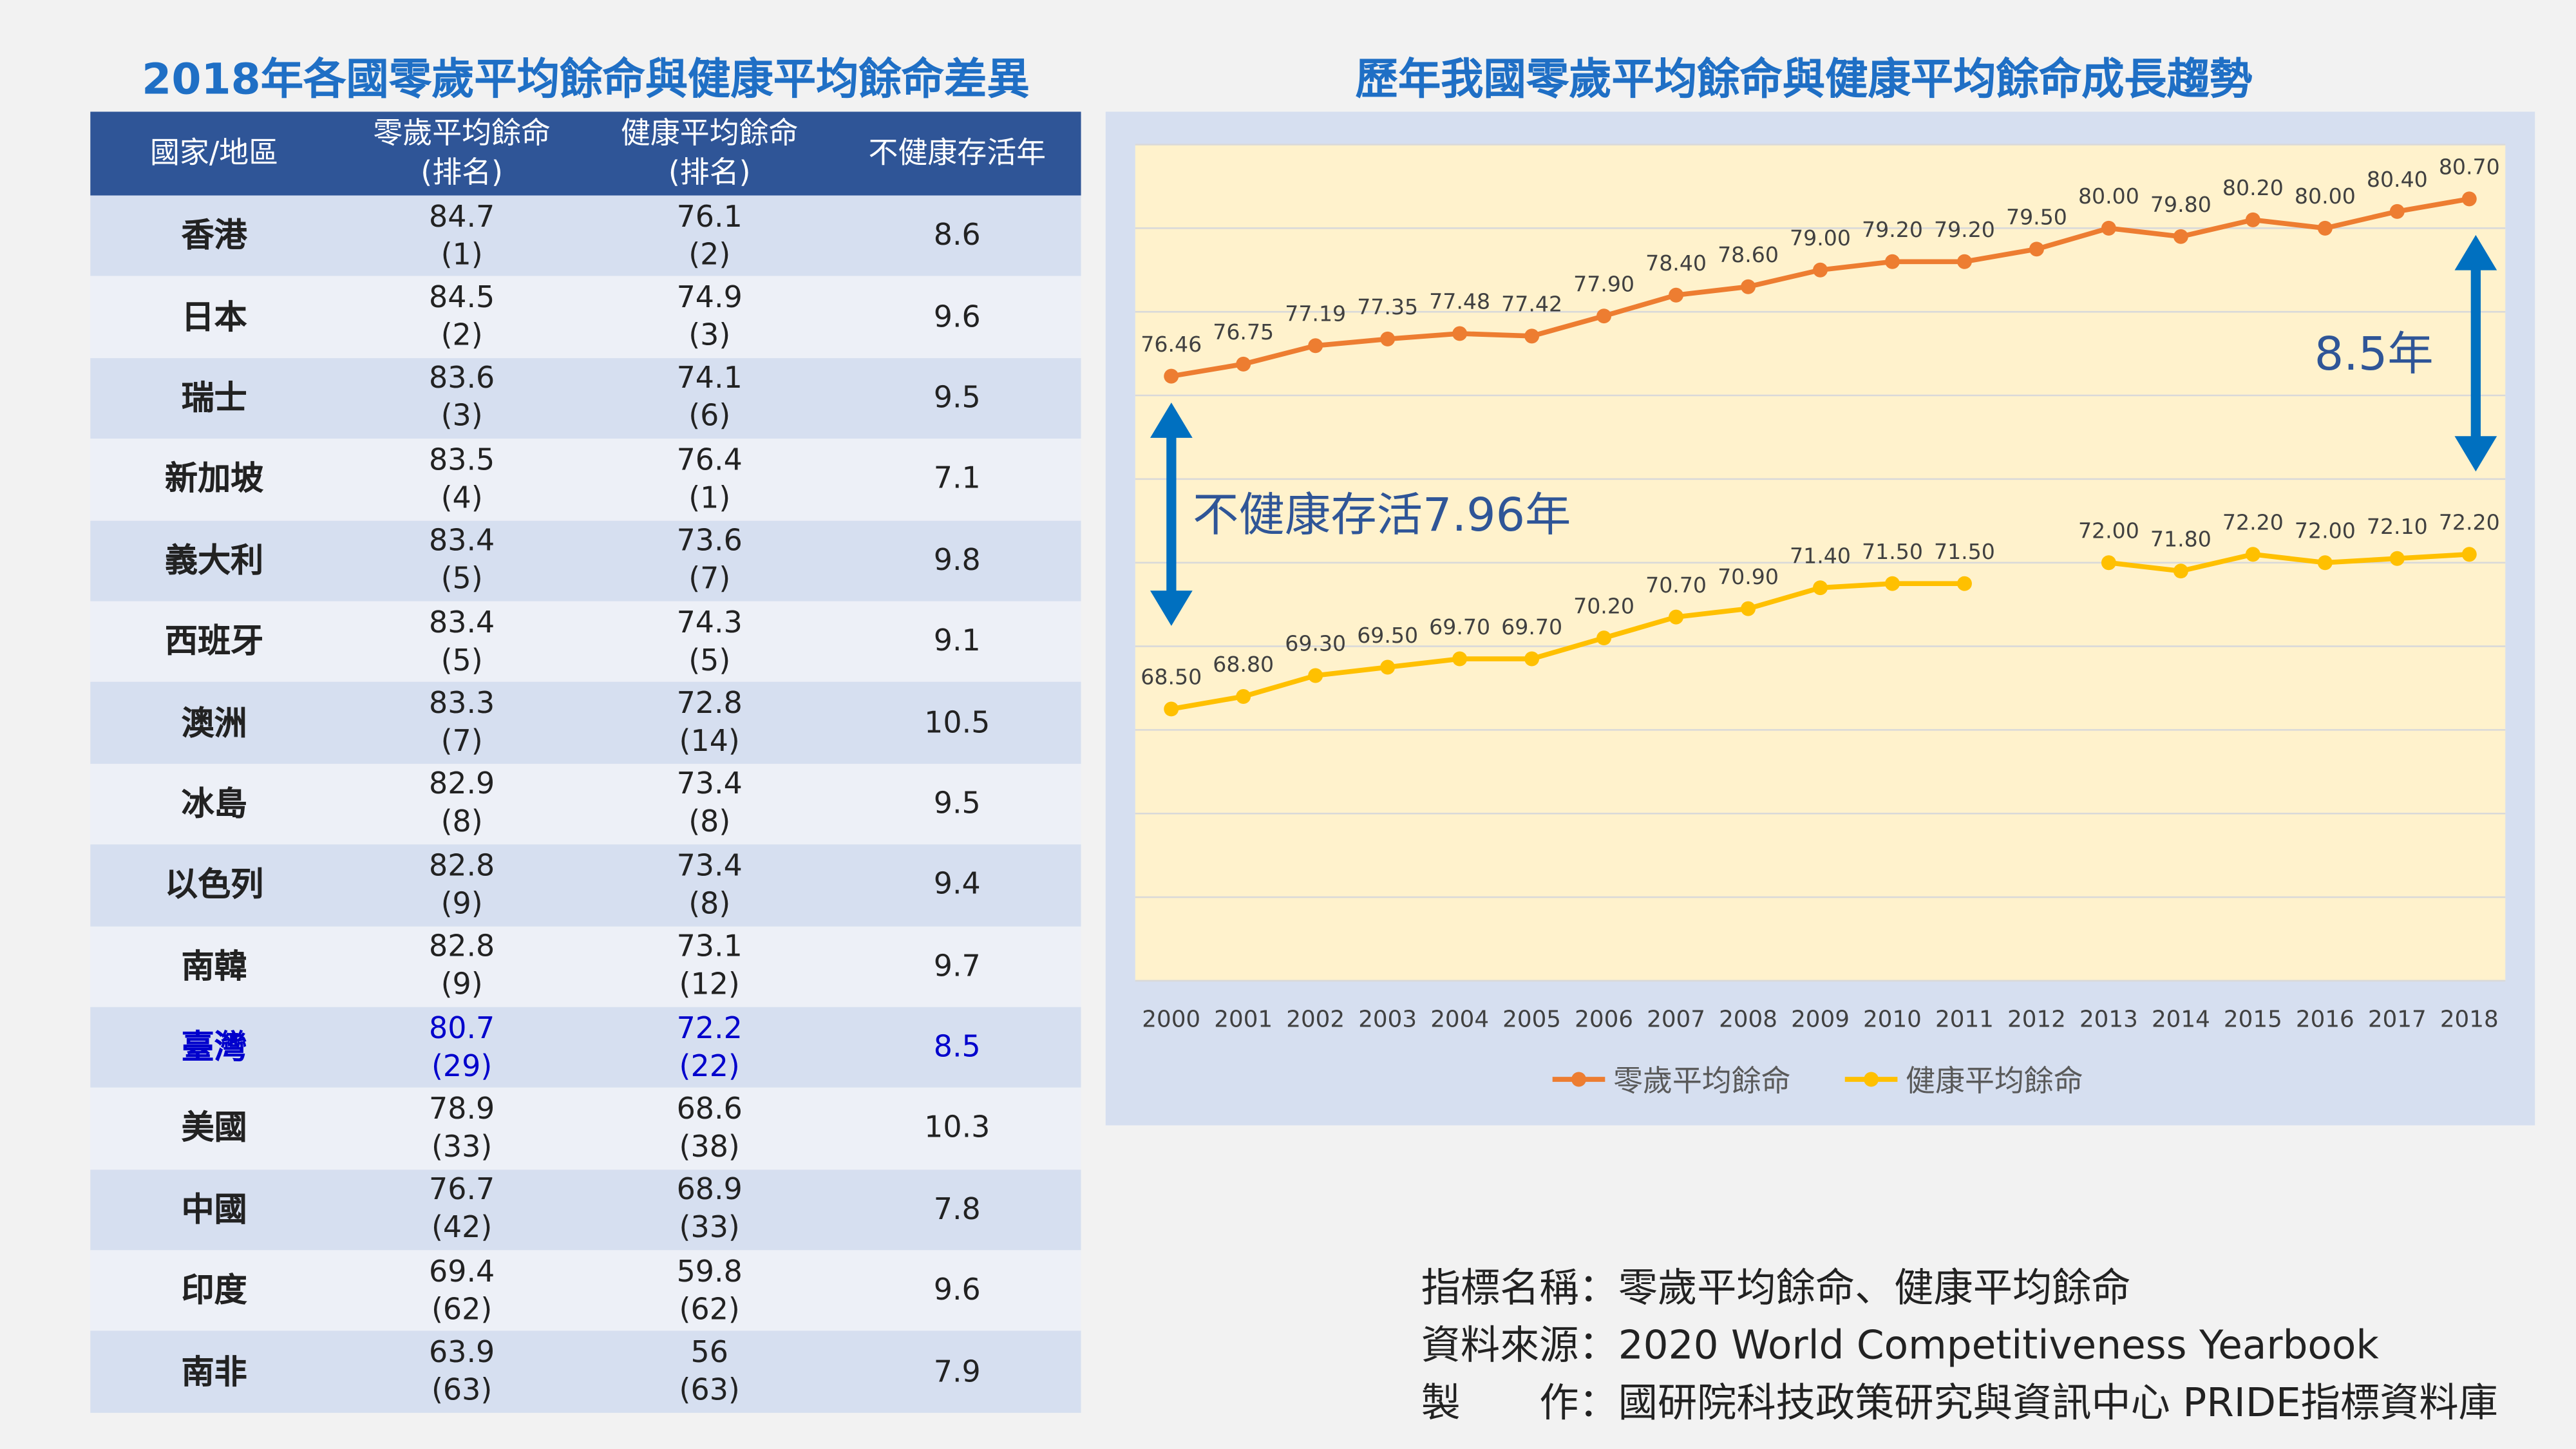  What do you see at coordinates (2108, 197) in the screenshot?
I see `data-label: 80.00` at bounding box center [2108, 197].